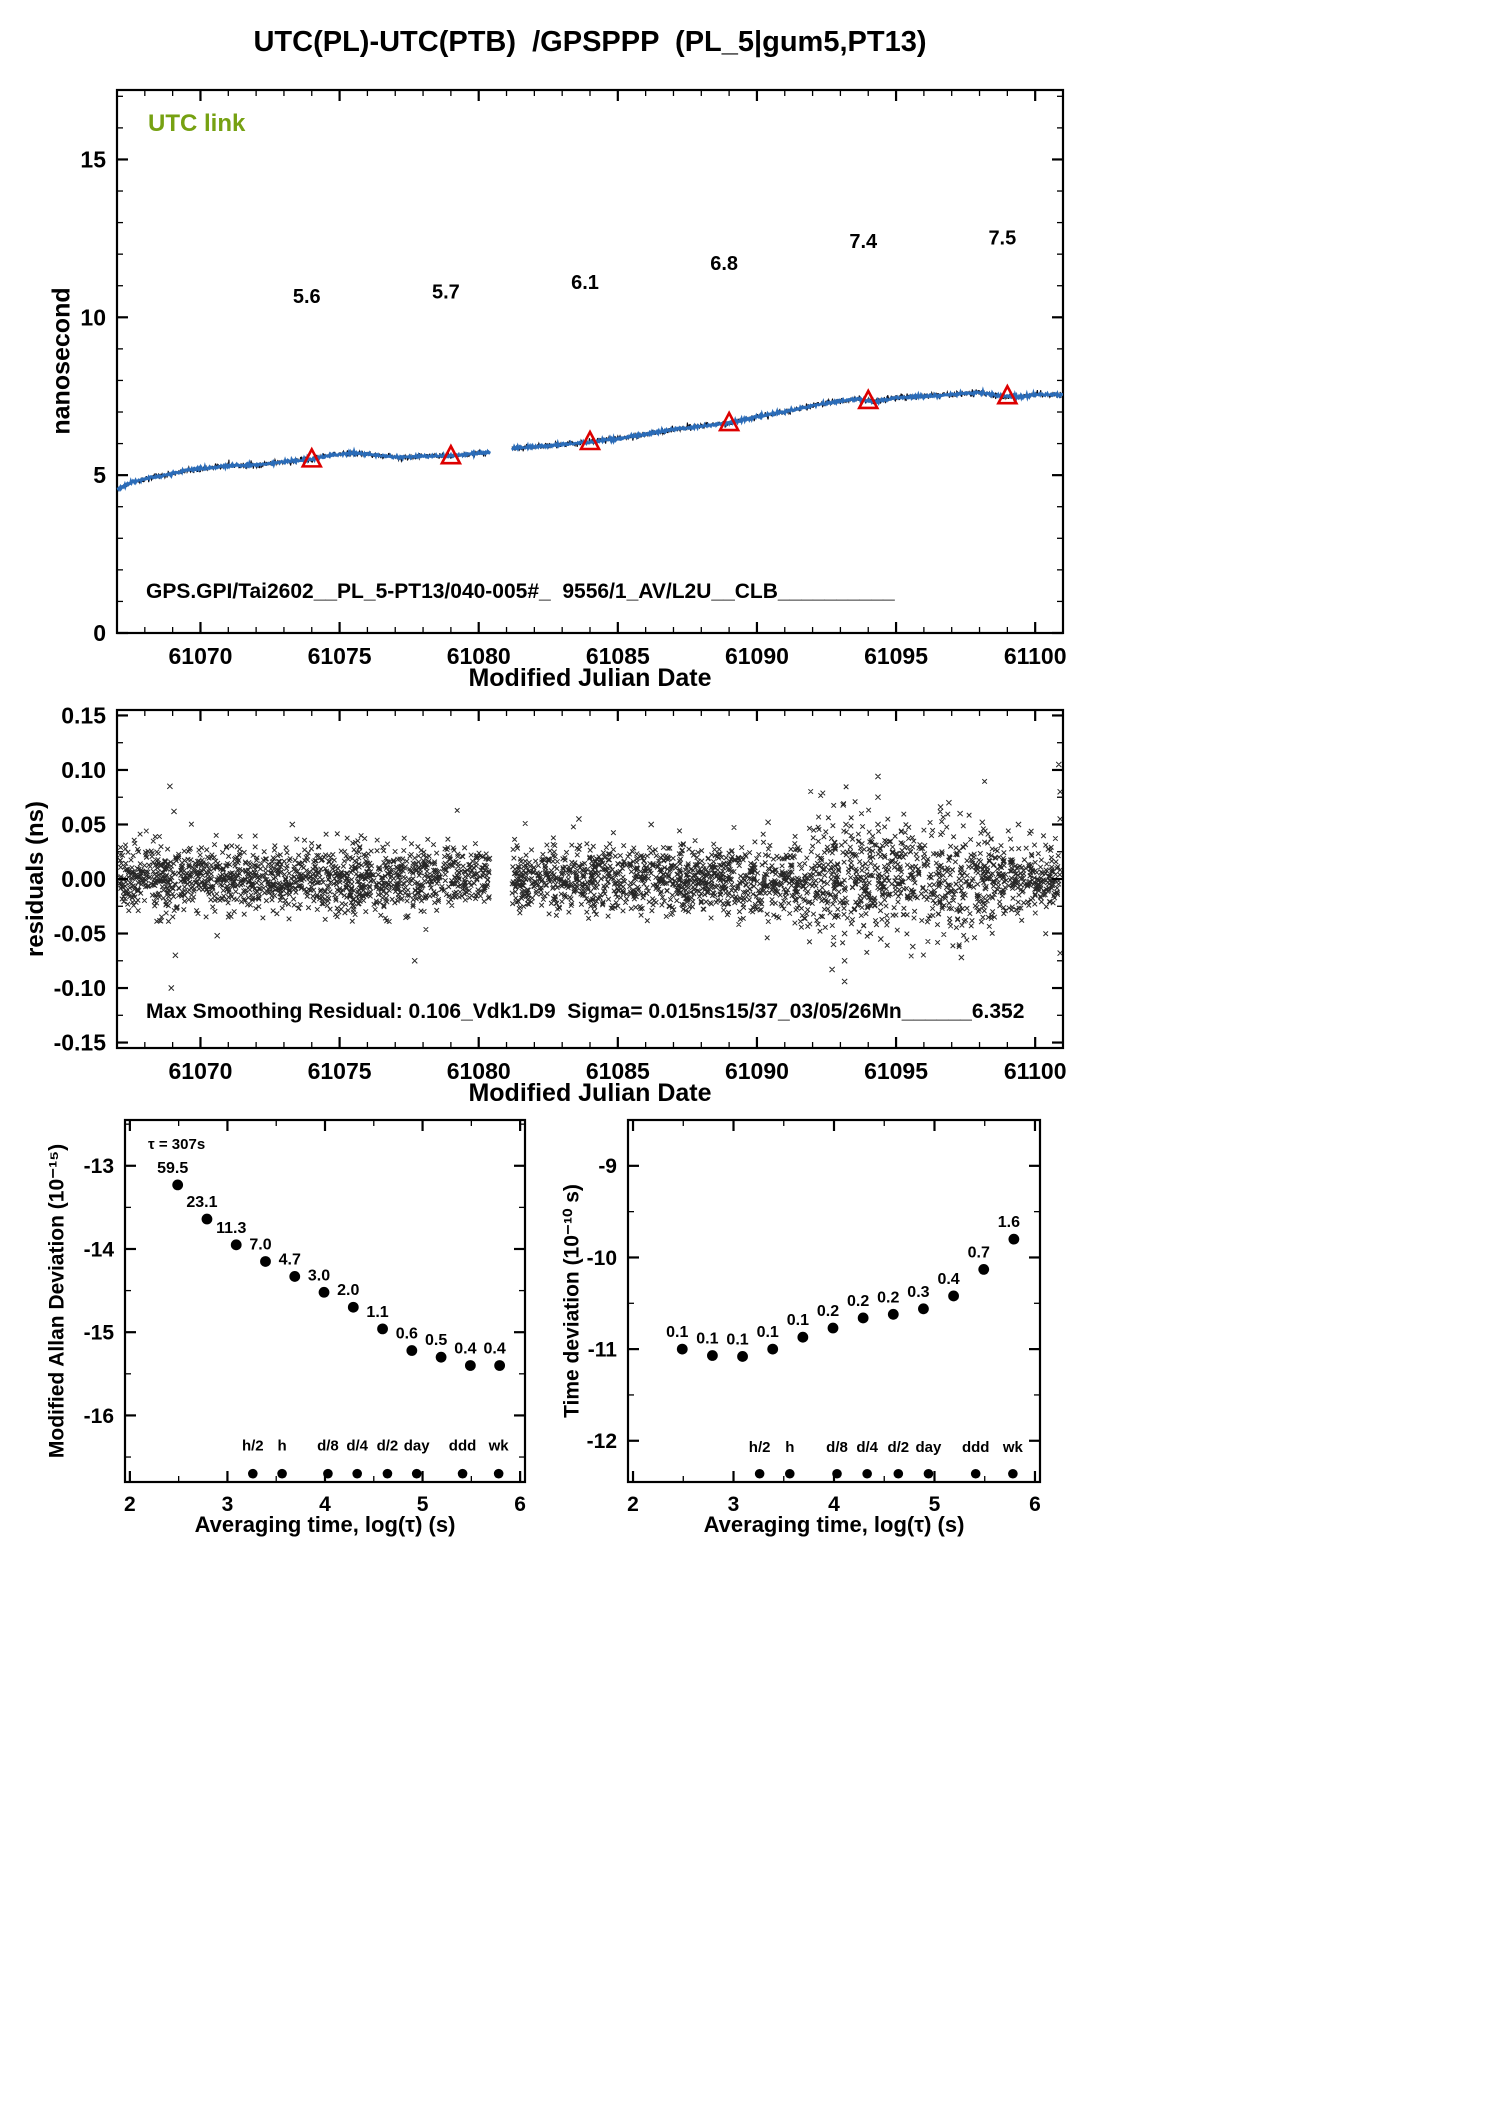  Describe the element at coordinates (201, 1202) in the screenshot. I see `svg-text: 23.1` at that location.